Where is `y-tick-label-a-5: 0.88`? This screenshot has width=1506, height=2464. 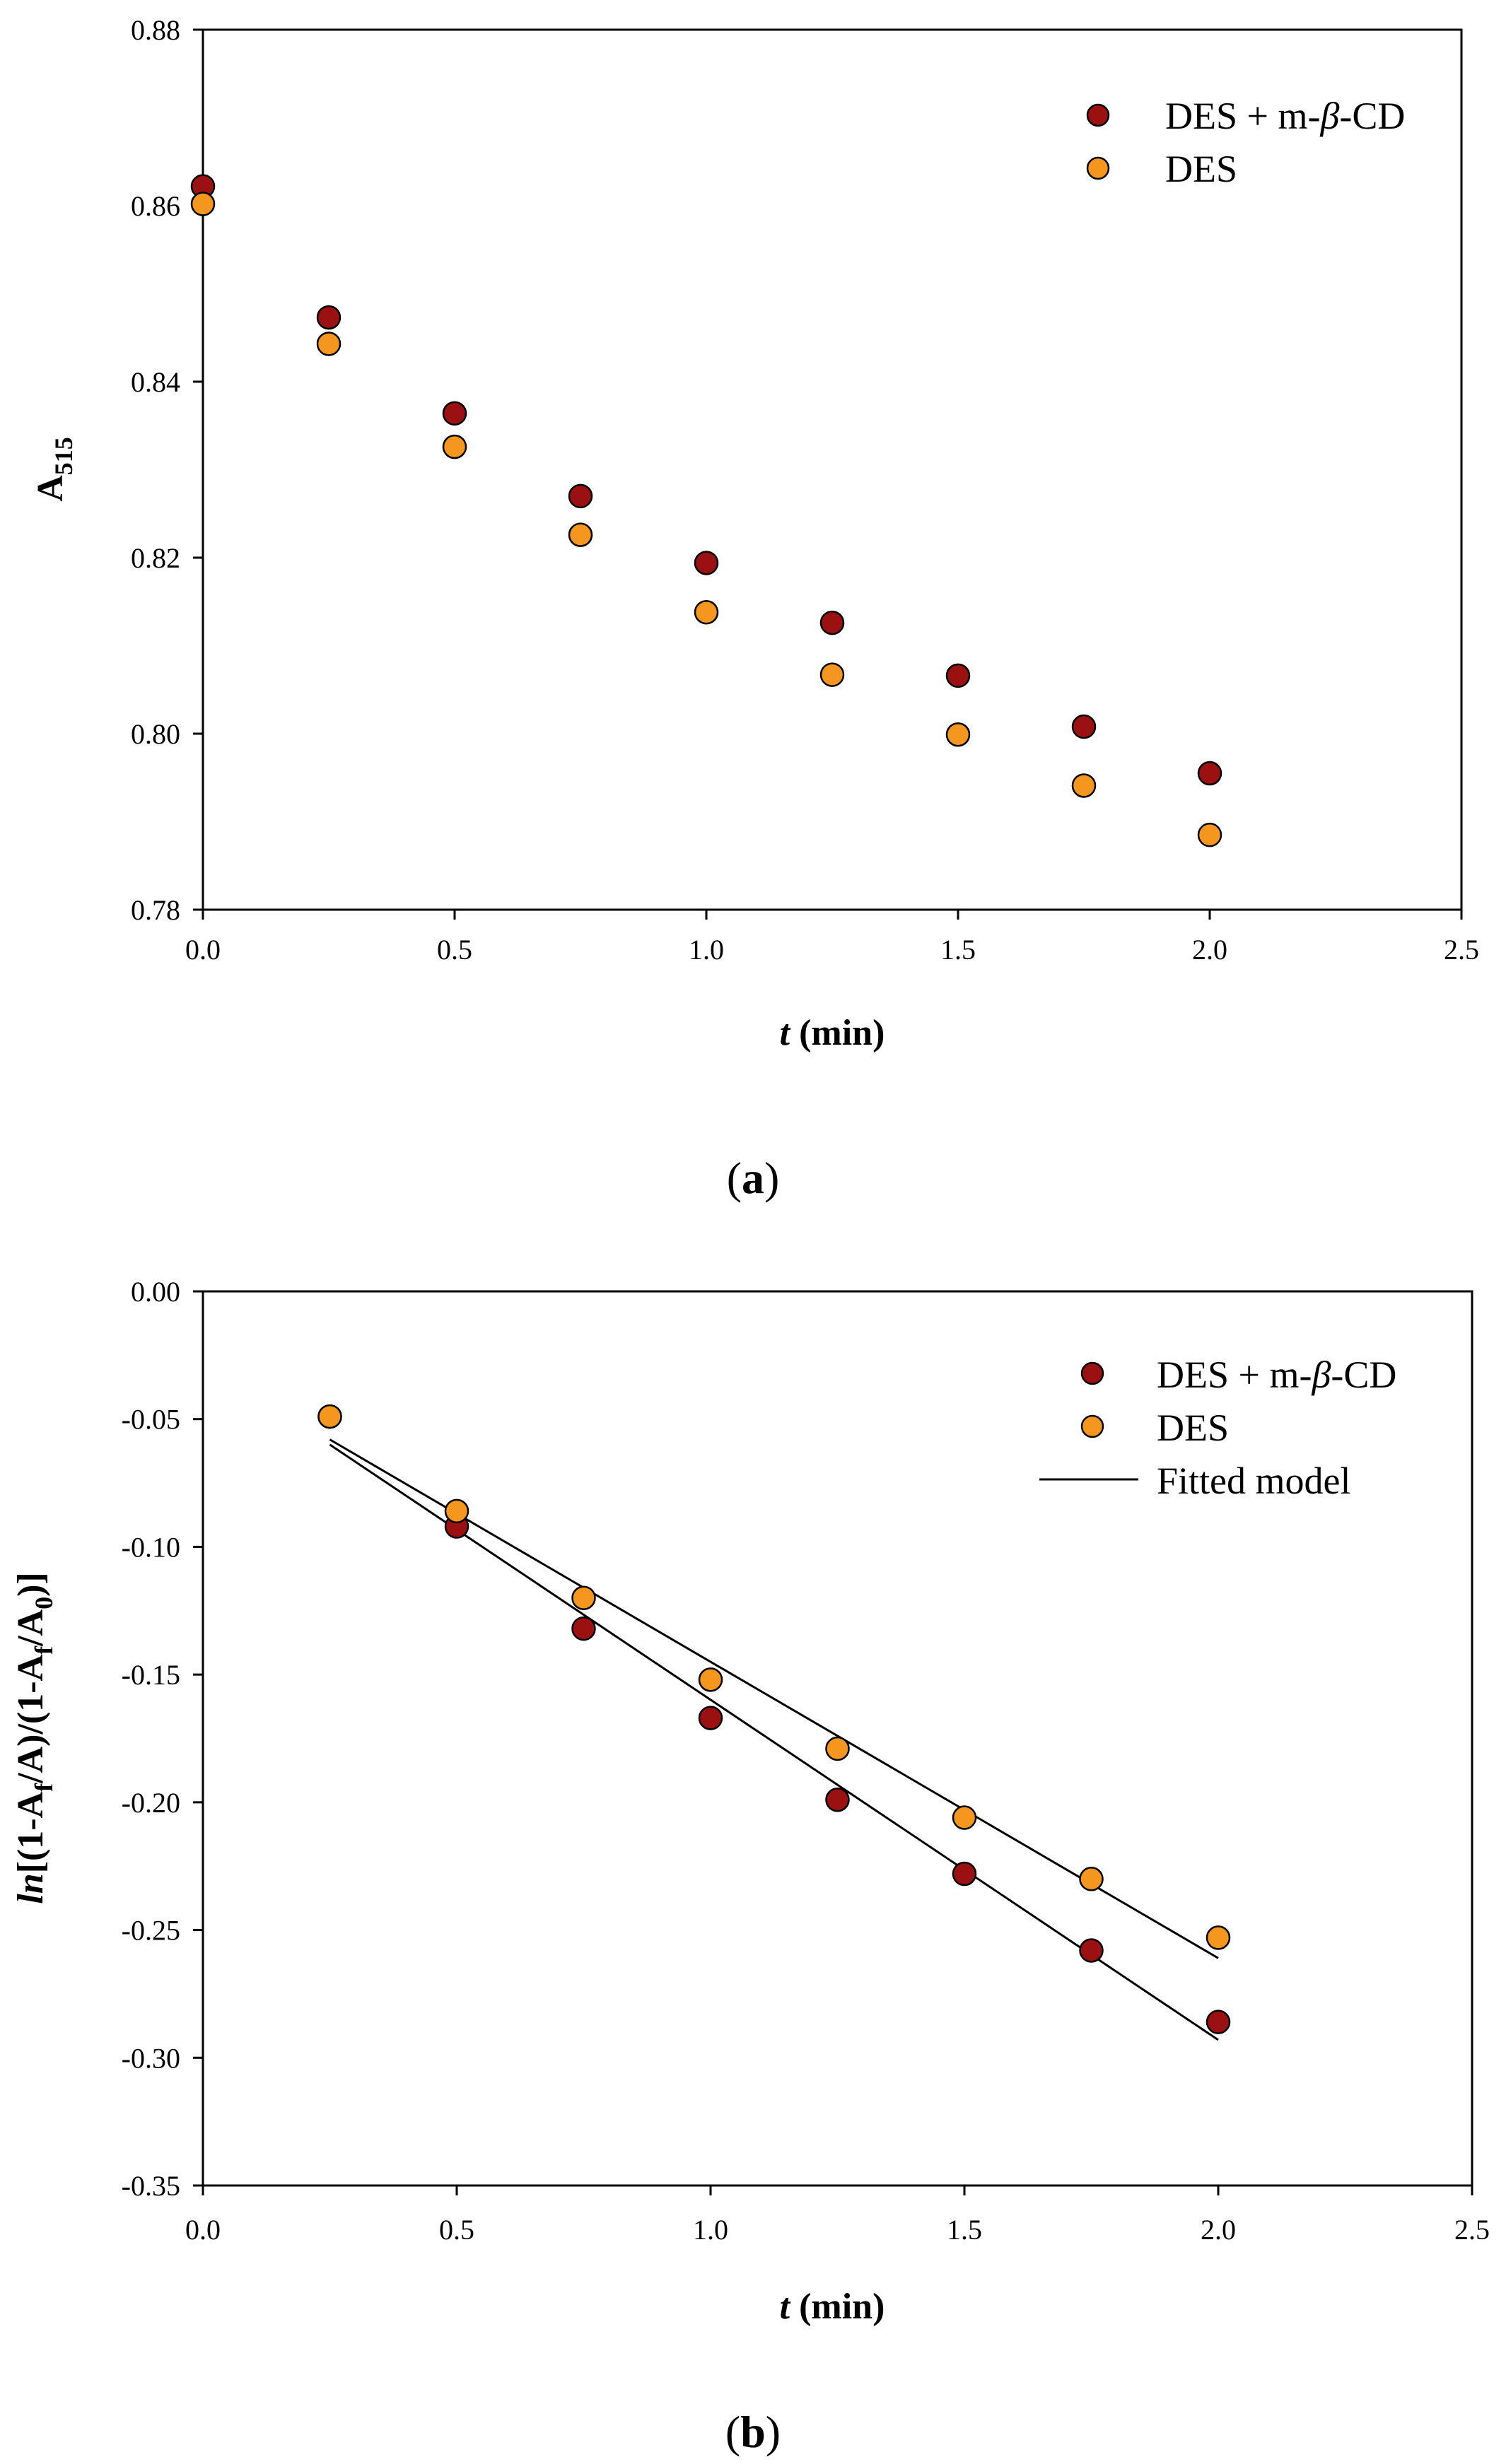
y-tick-label-a-5: 0.88 is located at coordinates (155, 30).